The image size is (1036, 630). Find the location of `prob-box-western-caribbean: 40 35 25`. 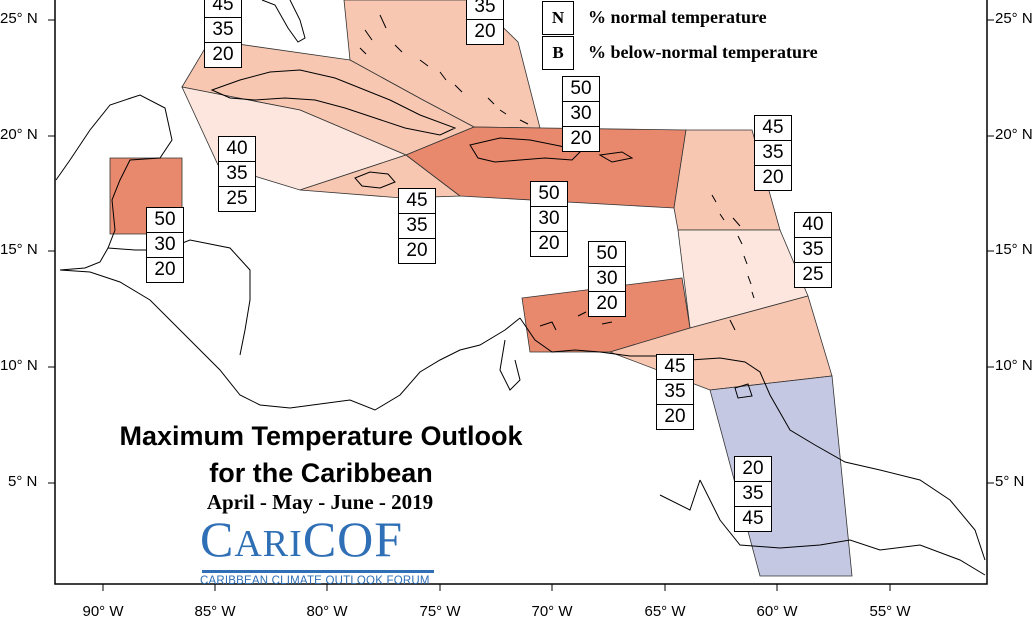

prob-box-western-caribbean: 40 35 25 is located at coordinates (237, 174).